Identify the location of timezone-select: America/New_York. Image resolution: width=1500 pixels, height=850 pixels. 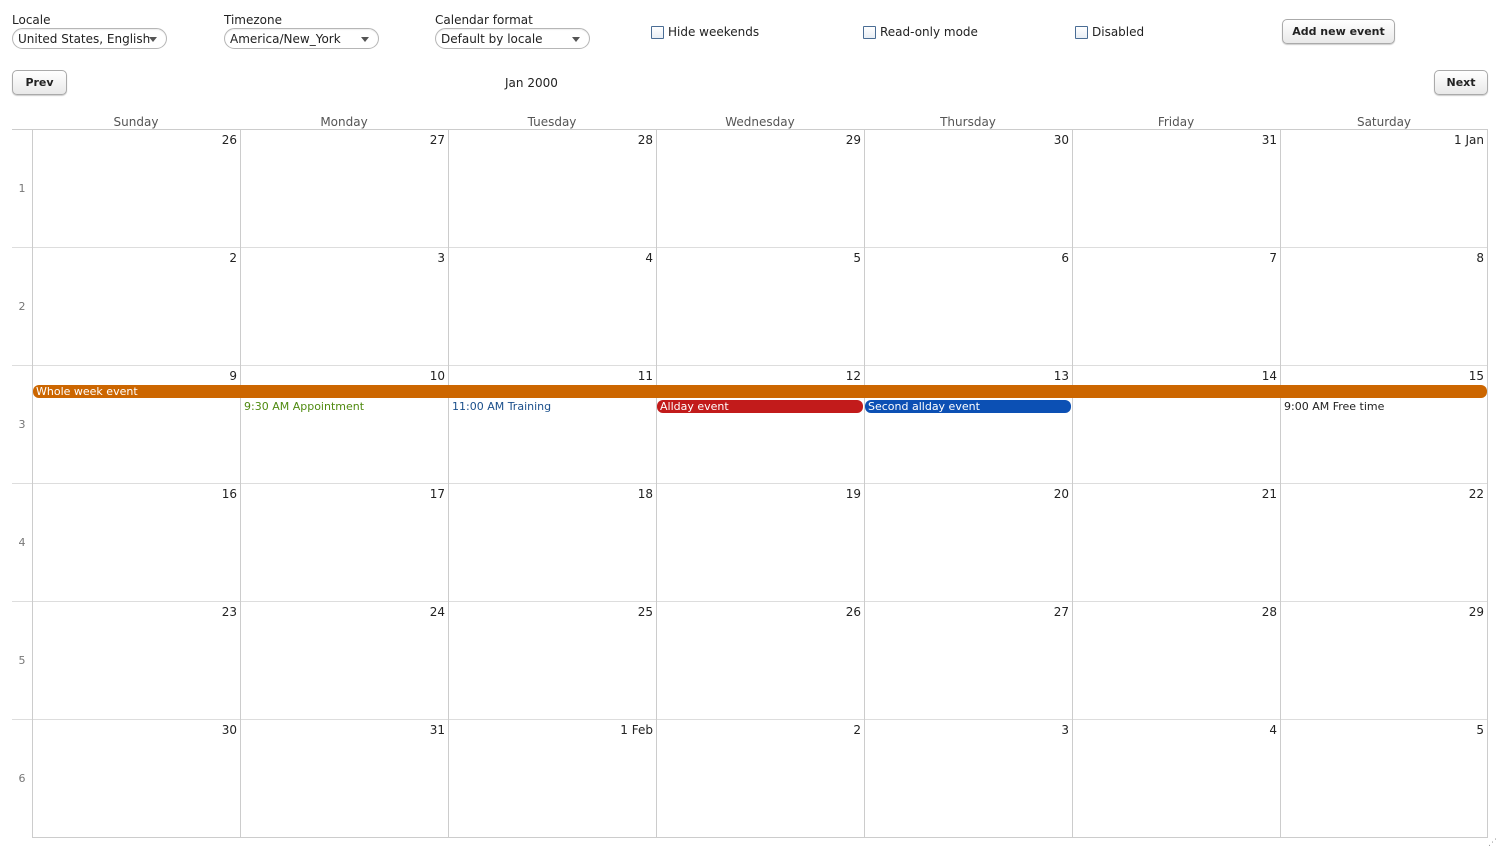
(301, 38).